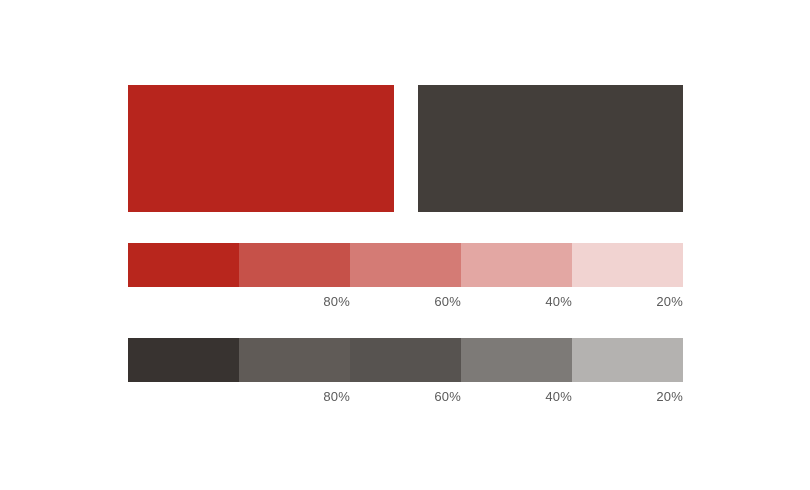  What do you see at coordinates (183, 301) in the screenshot?
I see `red-tint-100-label` at bounding box center [183, 301].